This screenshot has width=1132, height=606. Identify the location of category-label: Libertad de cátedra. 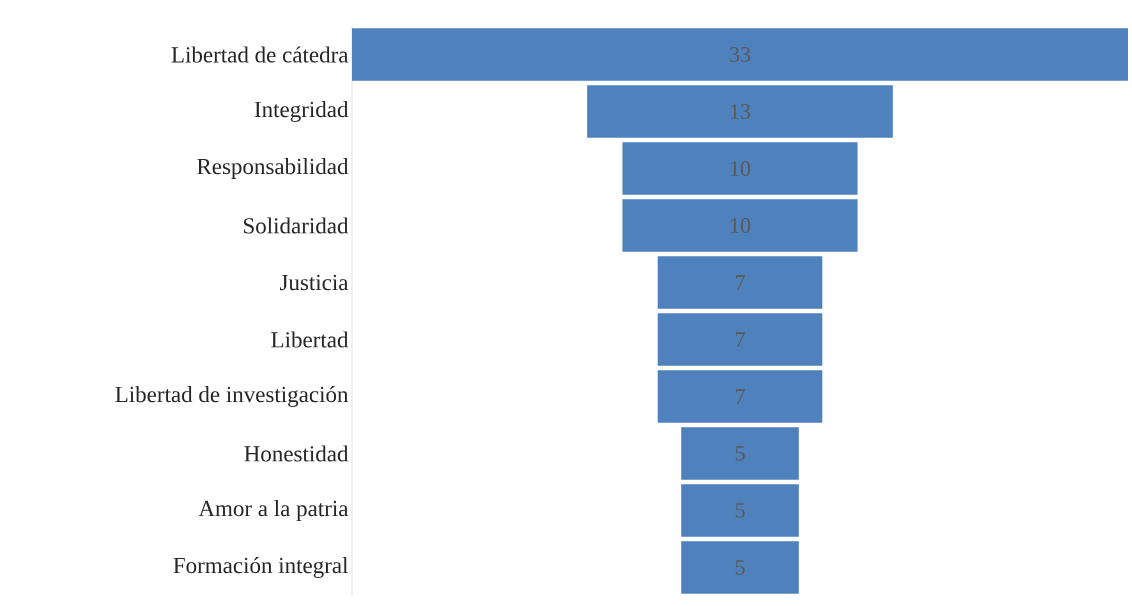
(260, 54).